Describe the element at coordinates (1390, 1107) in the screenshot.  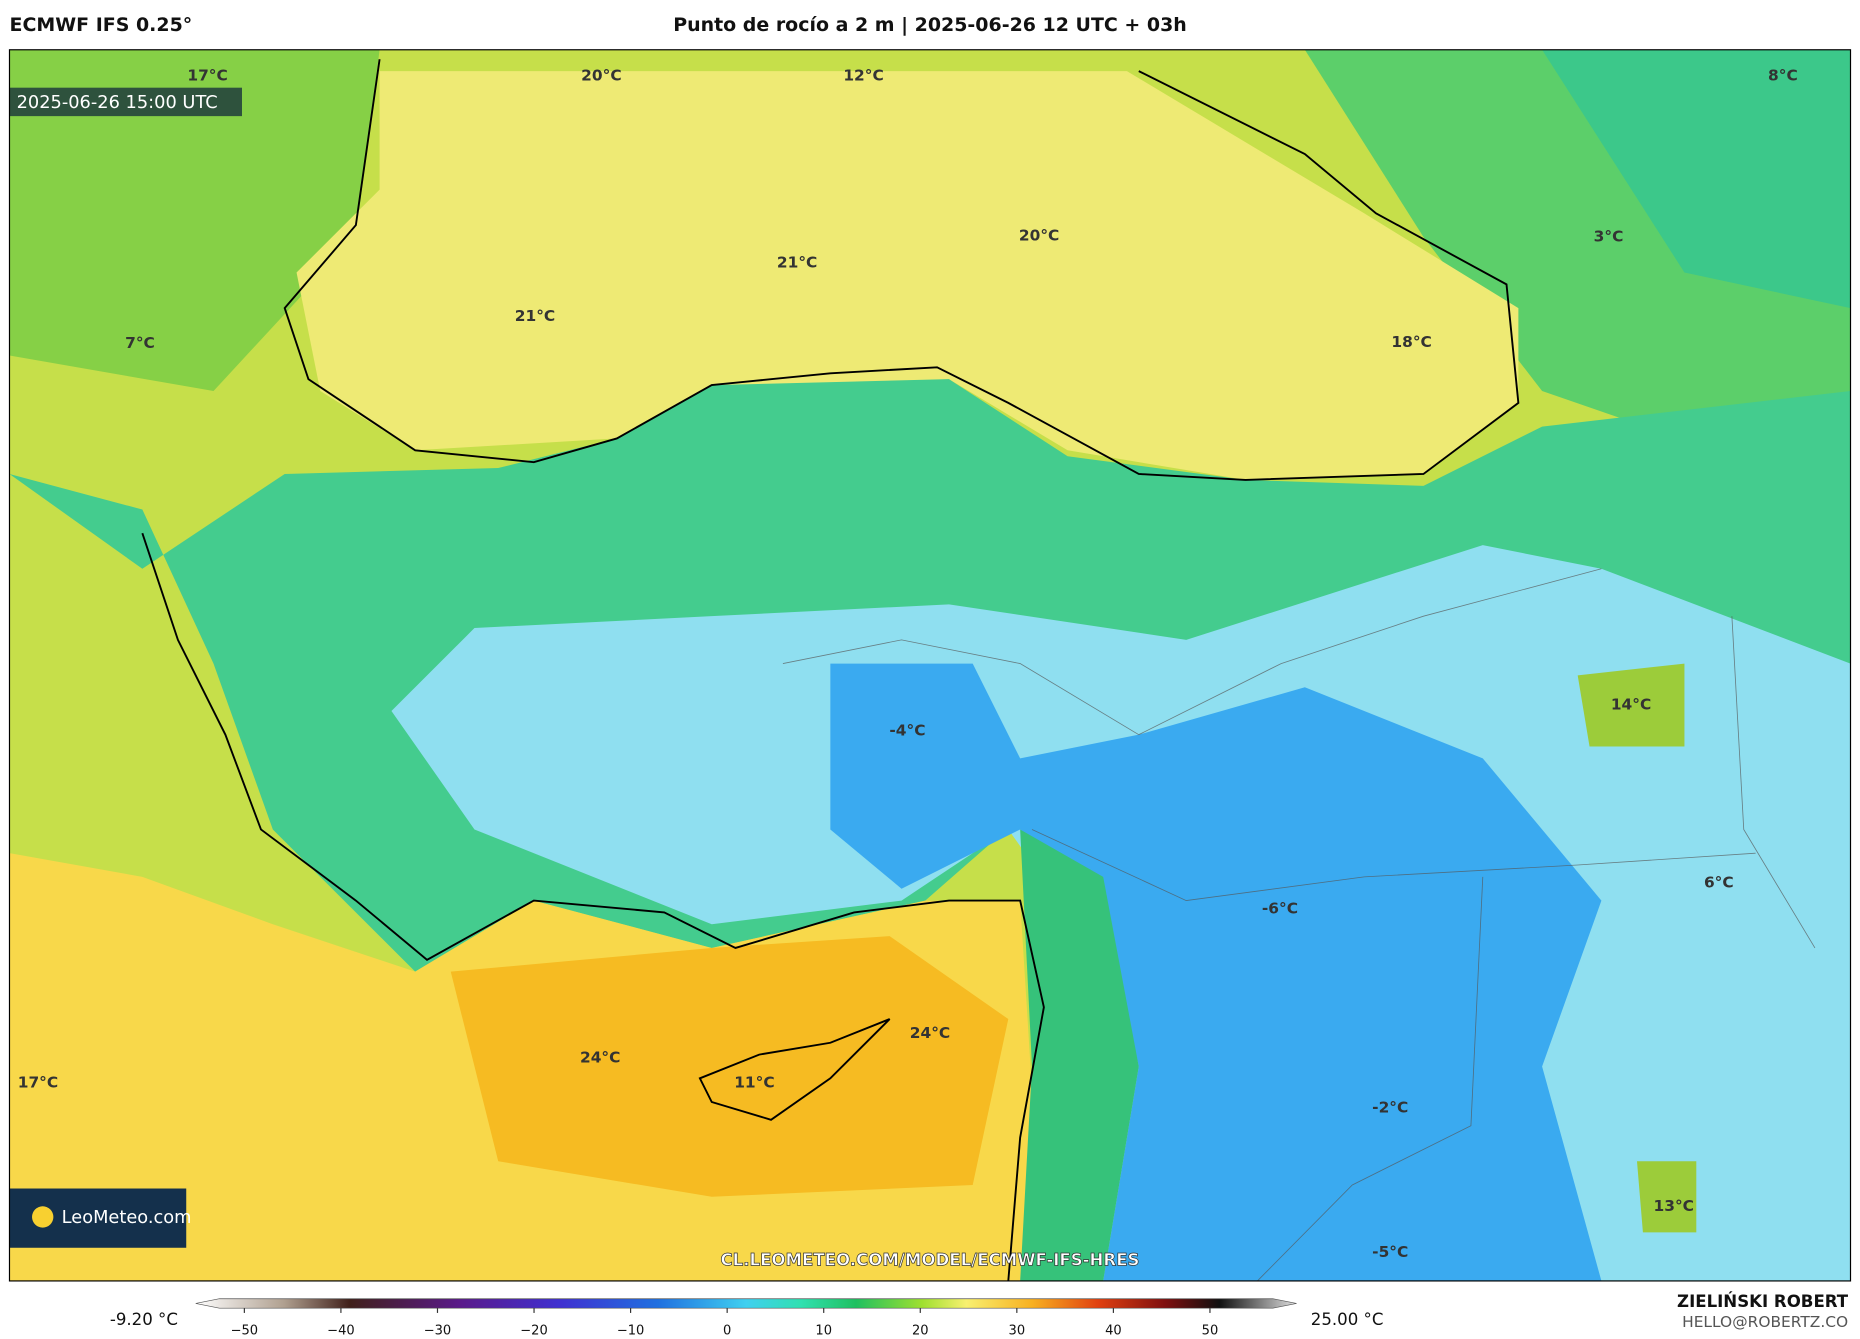
I see `temperature-label: -2°C` at that location.